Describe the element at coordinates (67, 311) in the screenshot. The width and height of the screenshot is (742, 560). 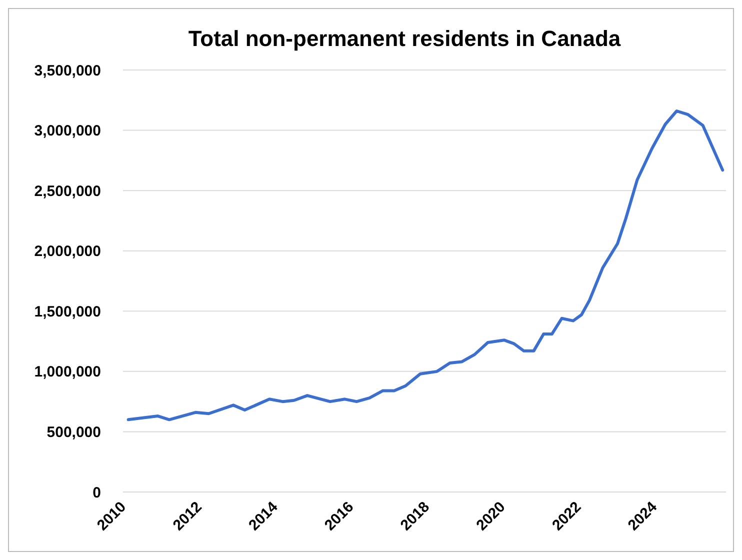
I see `y-tick-label: 1,500,000` at that location.